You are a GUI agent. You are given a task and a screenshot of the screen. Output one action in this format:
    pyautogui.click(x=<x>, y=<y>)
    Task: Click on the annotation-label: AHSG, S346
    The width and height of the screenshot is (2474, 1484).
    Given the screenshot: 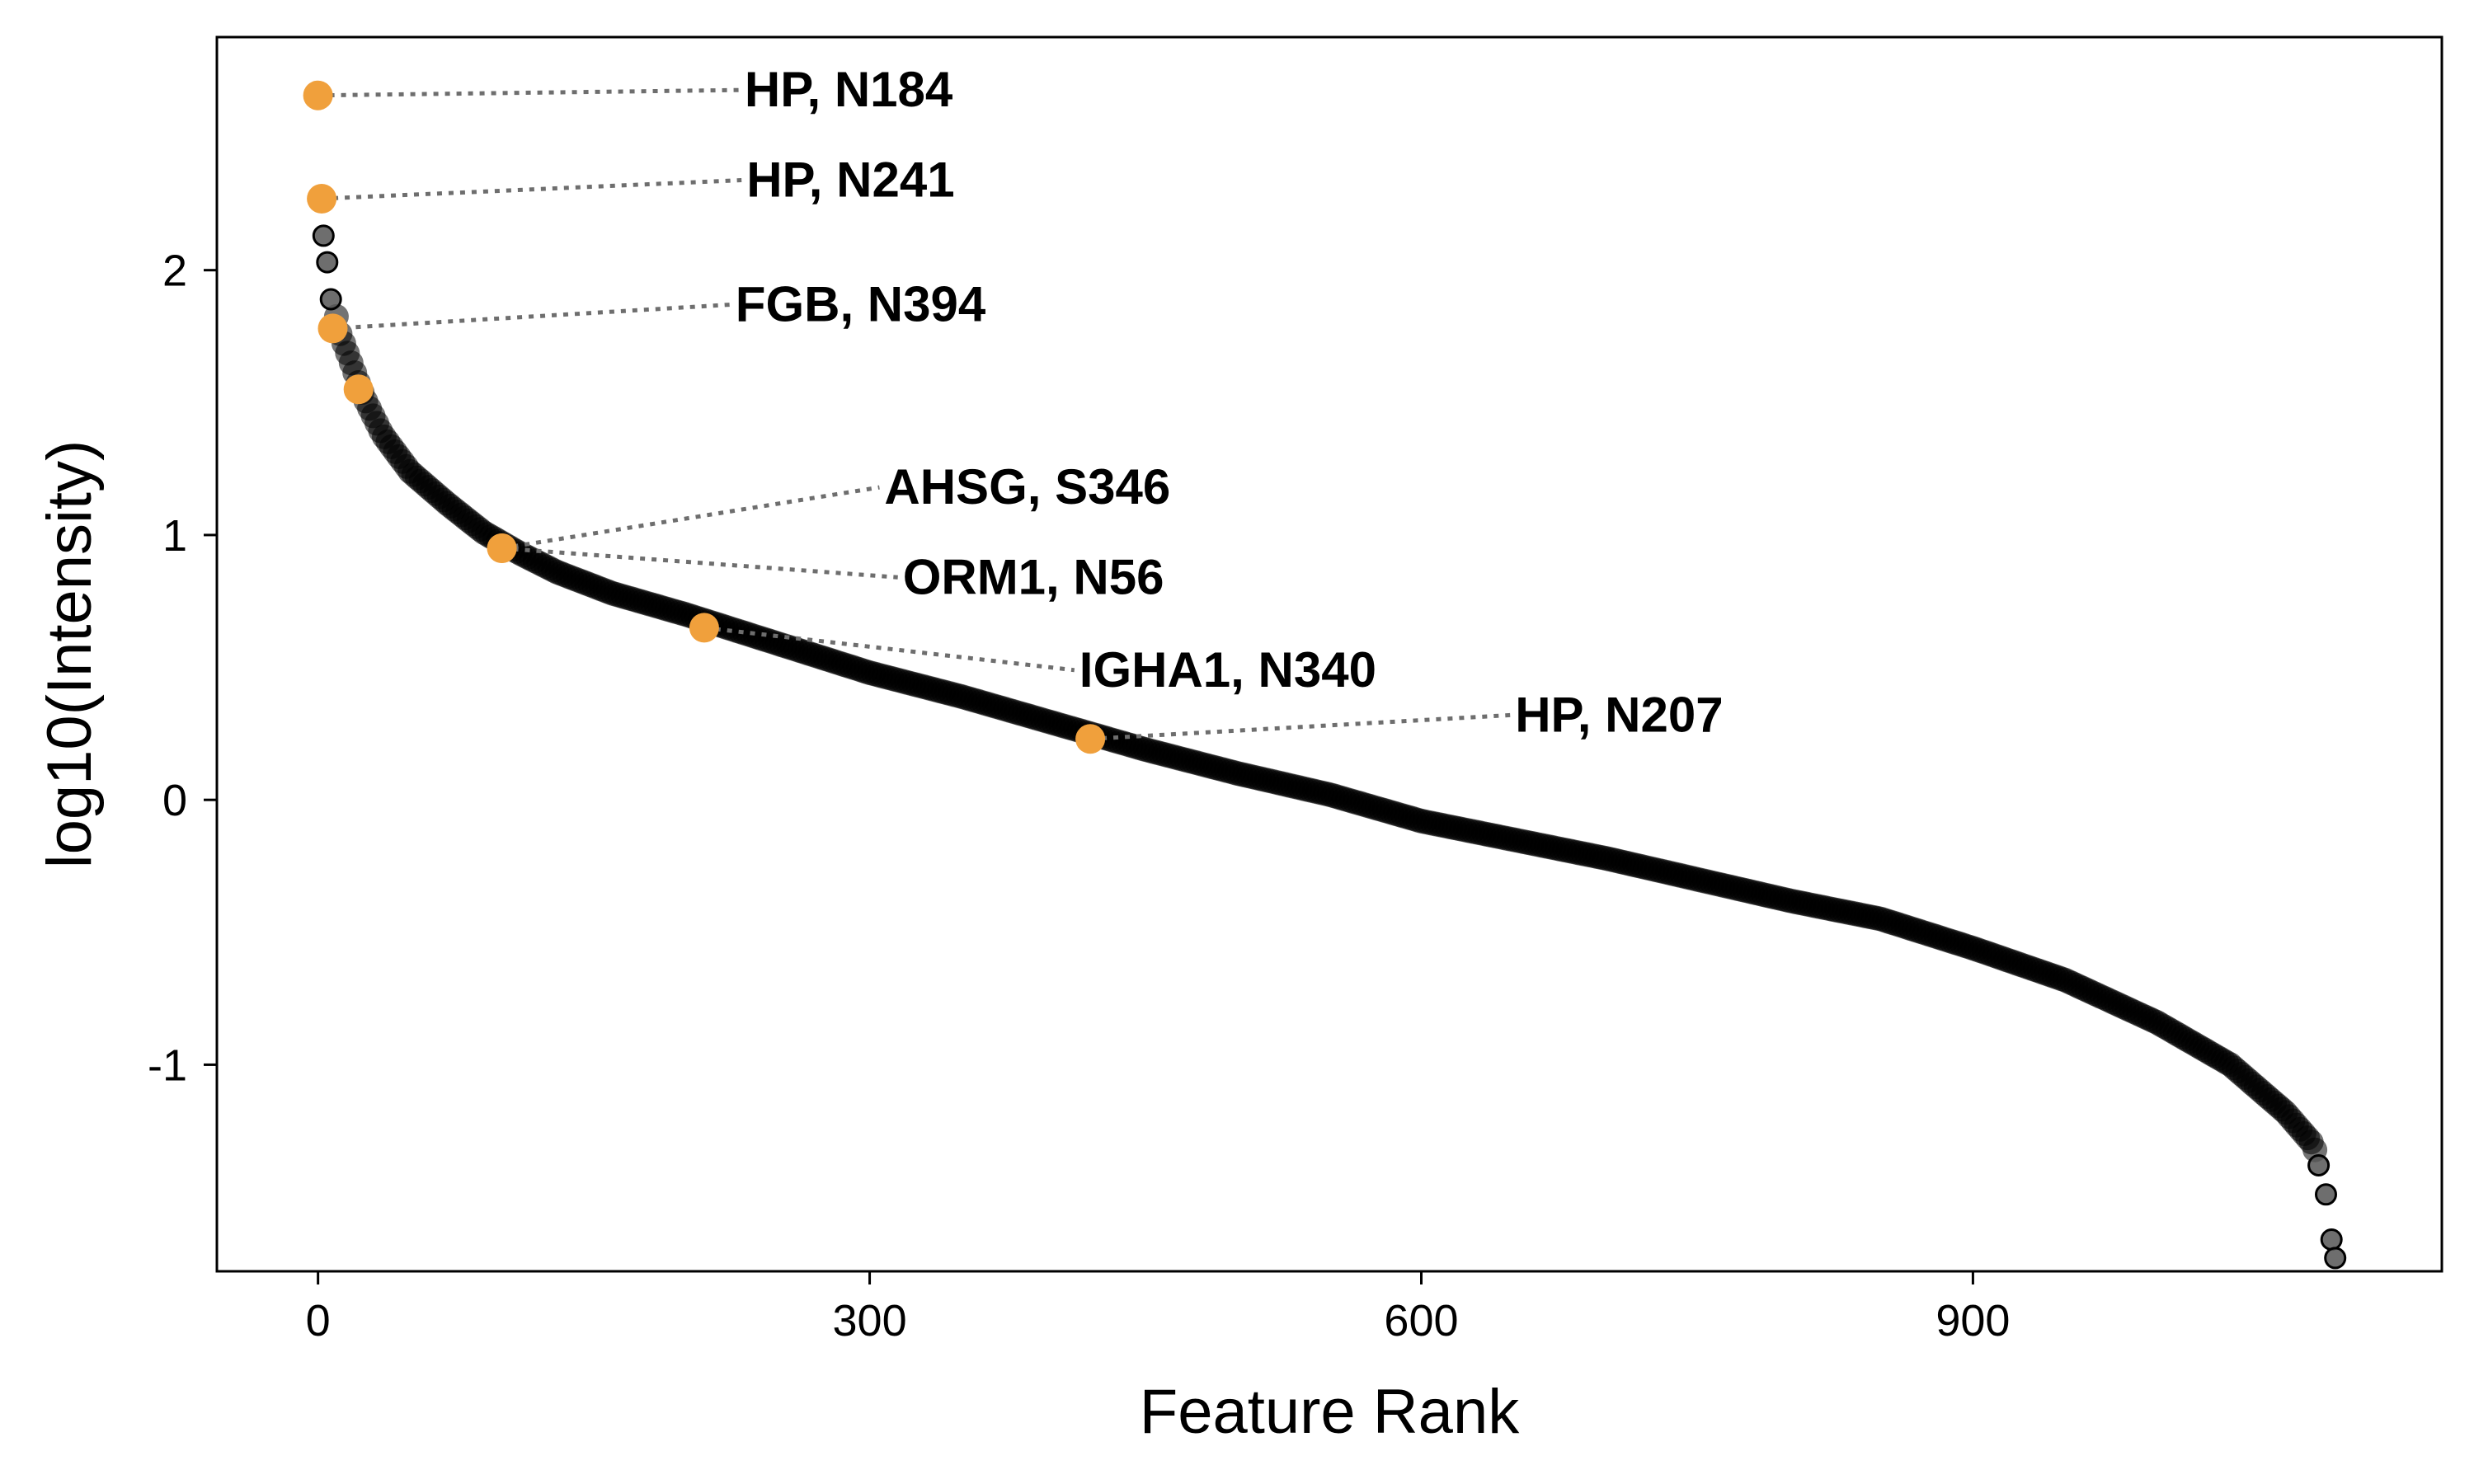 What is the action you would take?
    pyautogui.click(x=1027, y=486)
    